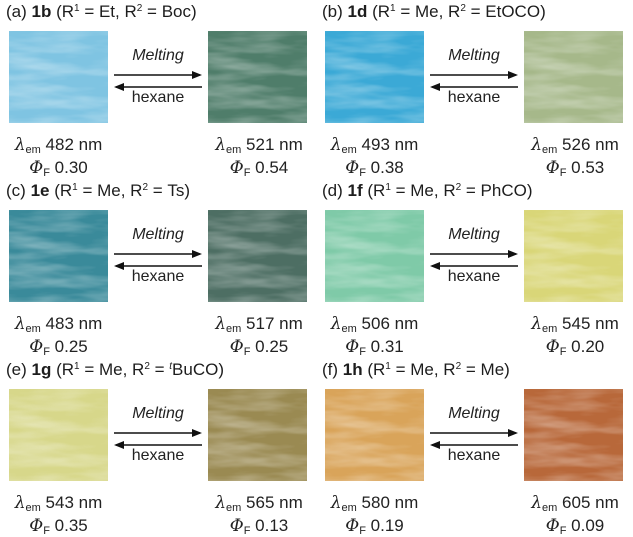 This screenshot has width=633, height=537. I want to click on quantum-yield-after: ΦF 0.09, so click(575, 526).